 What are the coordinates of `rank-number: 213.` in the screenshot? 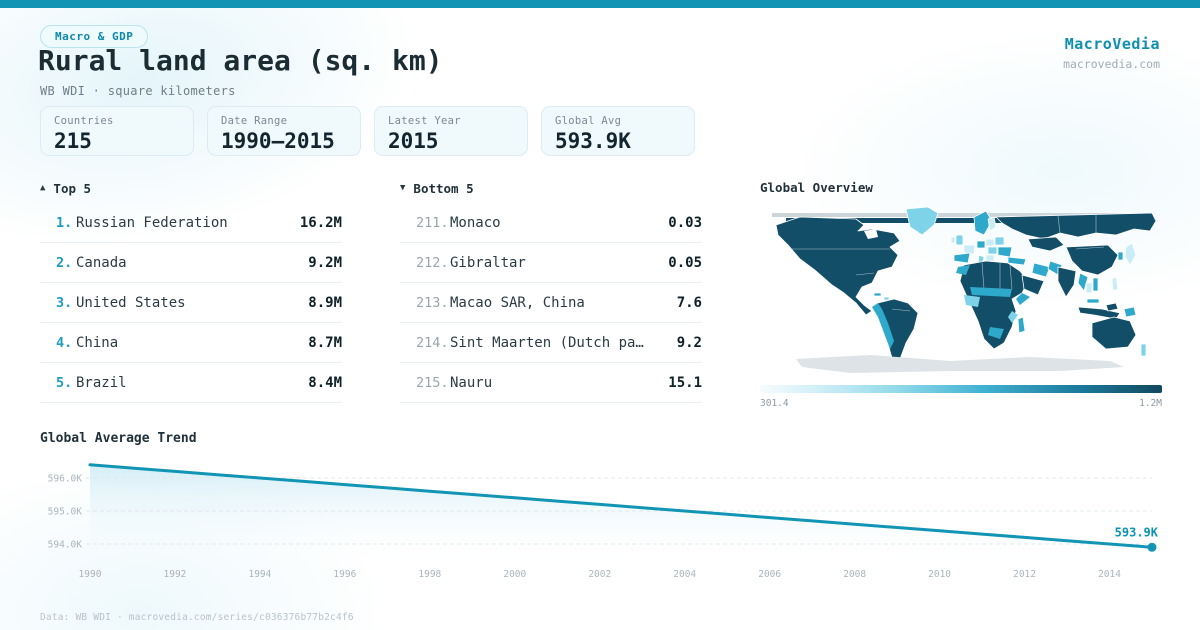 It's located at (432, 302).